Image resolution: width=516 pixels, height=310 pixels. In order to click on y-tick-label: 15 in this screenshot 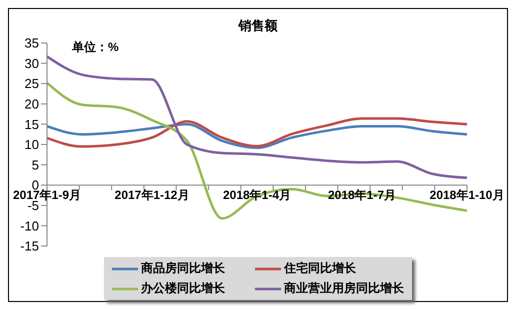, I will do `click(31, 124)`.